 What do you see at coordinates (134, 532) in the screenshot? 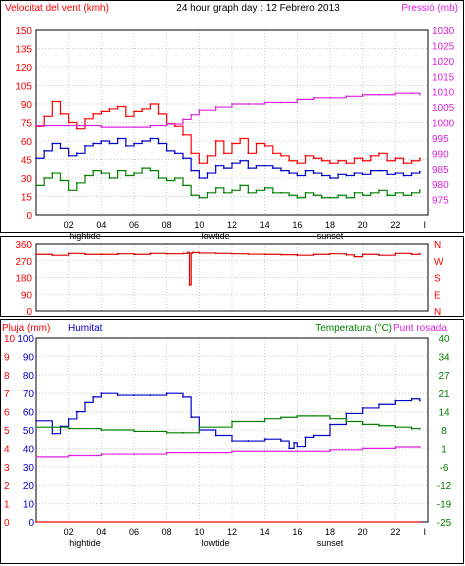
I see `x-tick-label: 06` at bounding box center [134, 532].